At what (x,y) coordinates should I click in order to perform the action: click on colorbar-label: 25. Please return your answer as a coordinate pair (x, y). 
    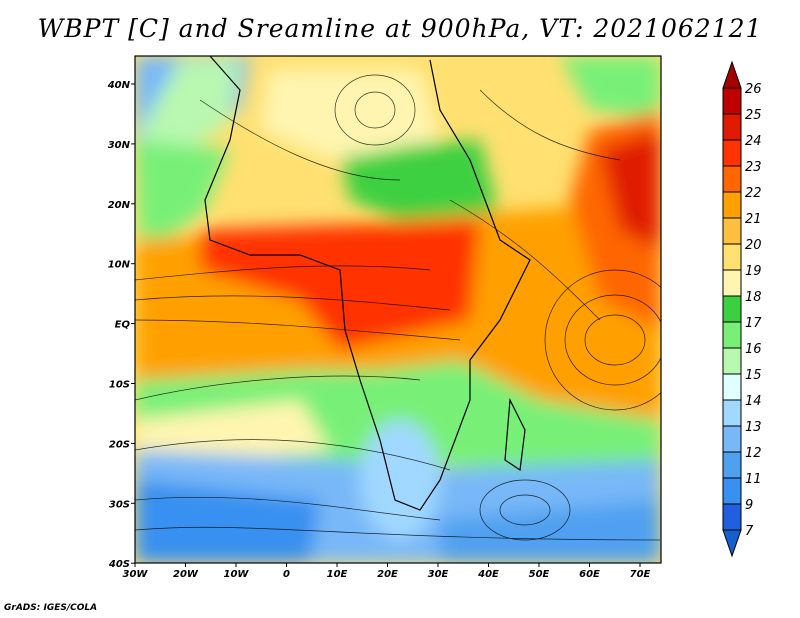
    Looking at the image, I should click on (753, 115).